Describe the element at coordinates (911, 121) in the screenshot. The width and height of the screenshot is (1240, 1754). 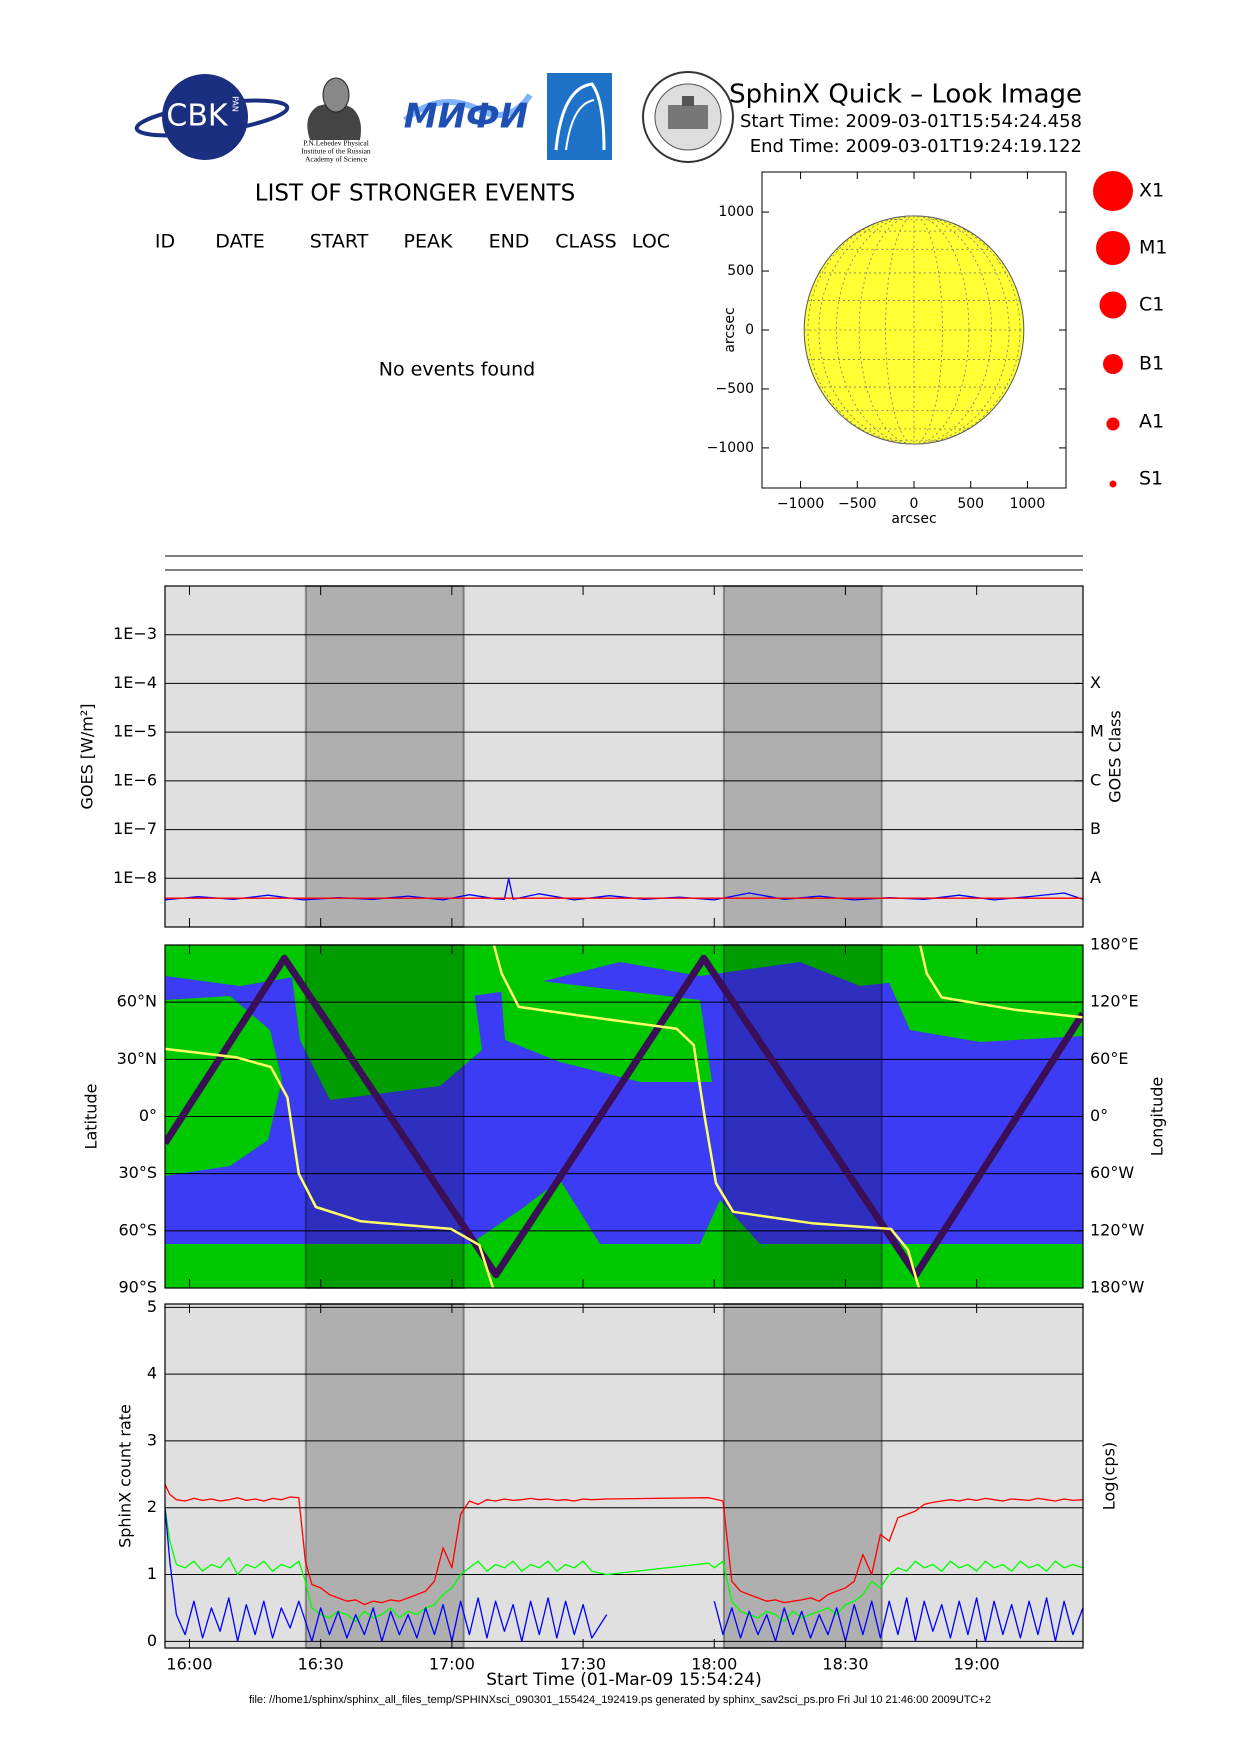
I see `start-time: Start Time: 2009-03-01T15:54:24.458` at that location.